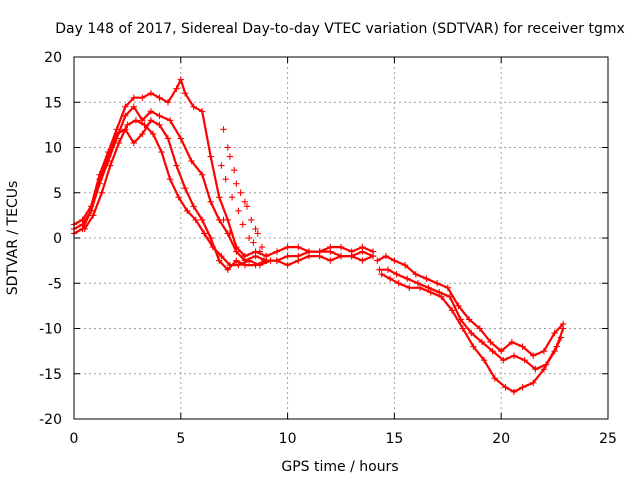  What do you see at coordinates (50, 375) in the screenshot?
I see `y-tick-label: -15` at bounding box center [50, 375].